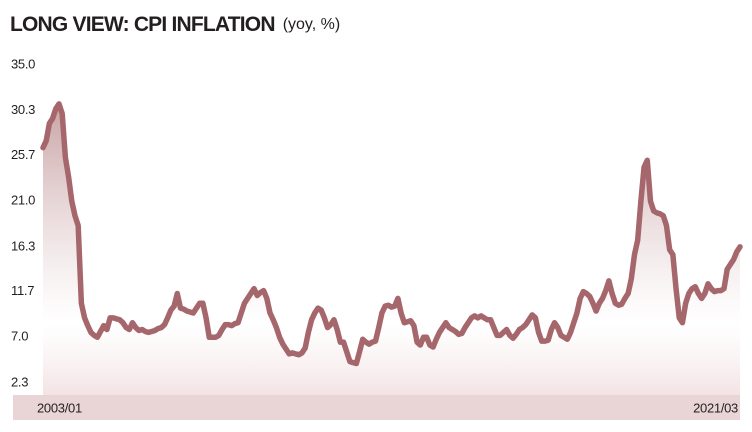 The width and height of the screenshot is (752, 432). What do you see at coordinates (715, 407) in the screenshot?
I see `x-tick-label: 2021/03` at bounding box center [715, 407].